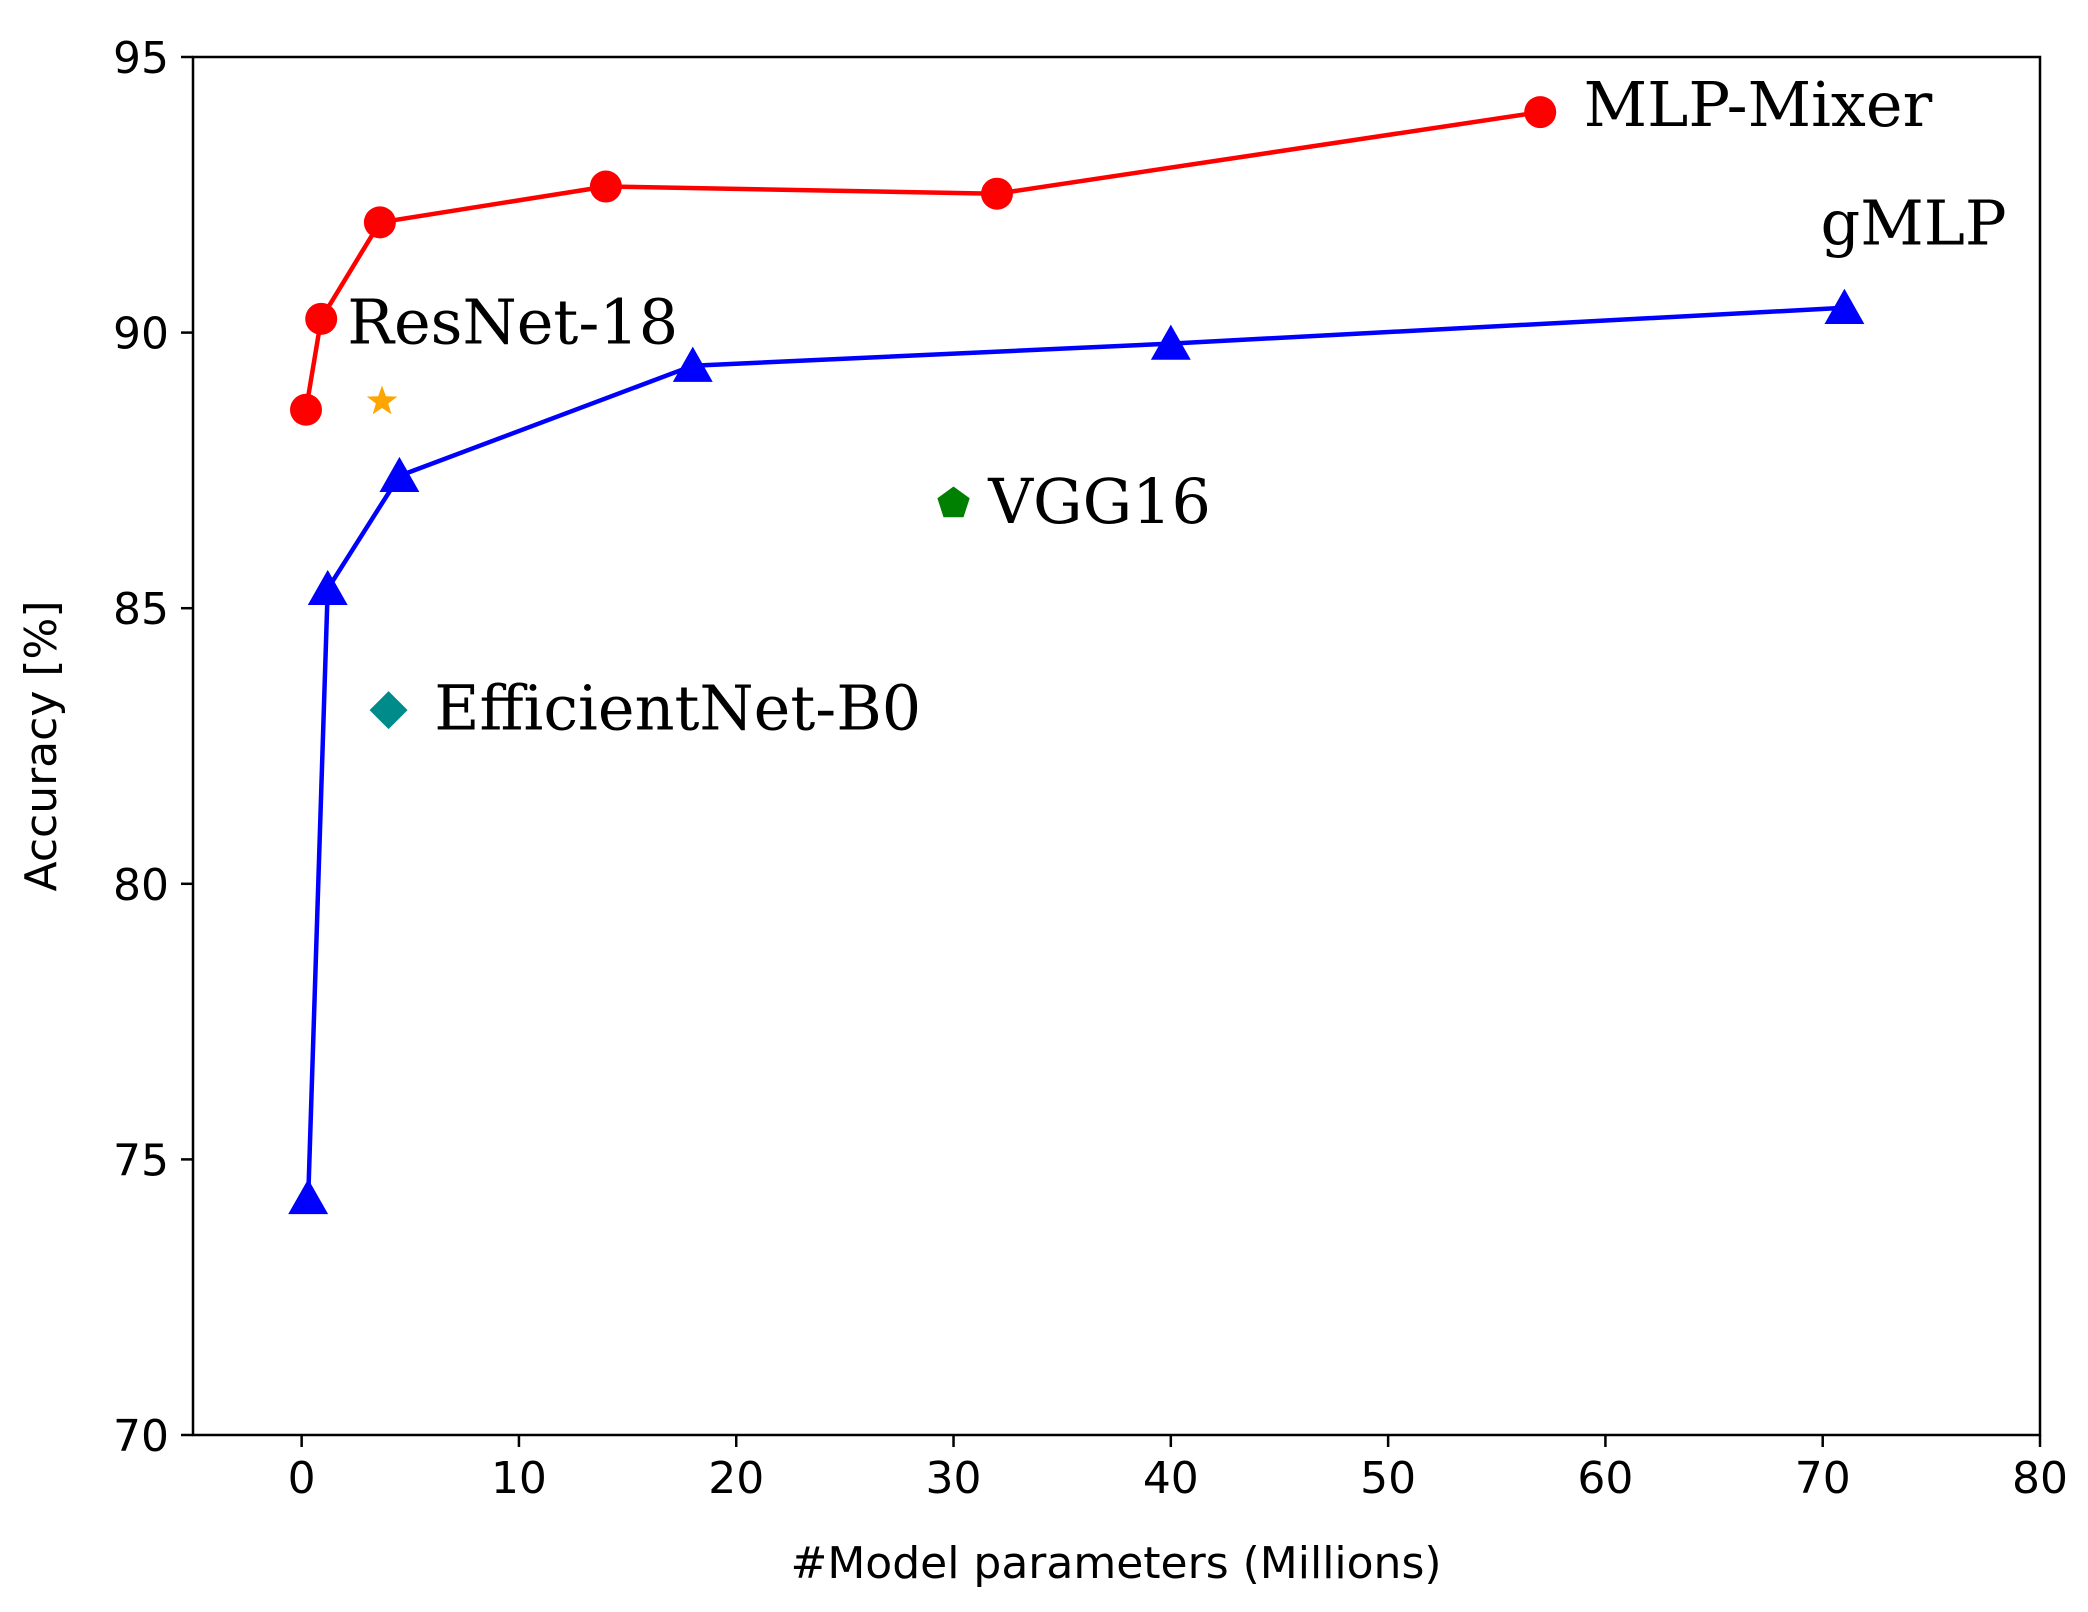 The height and width of the screenshot is (1612, 2088). Describe the element at coordinates (141, 334) in the screenshot. I see `y-tick-label: 90` at that location.